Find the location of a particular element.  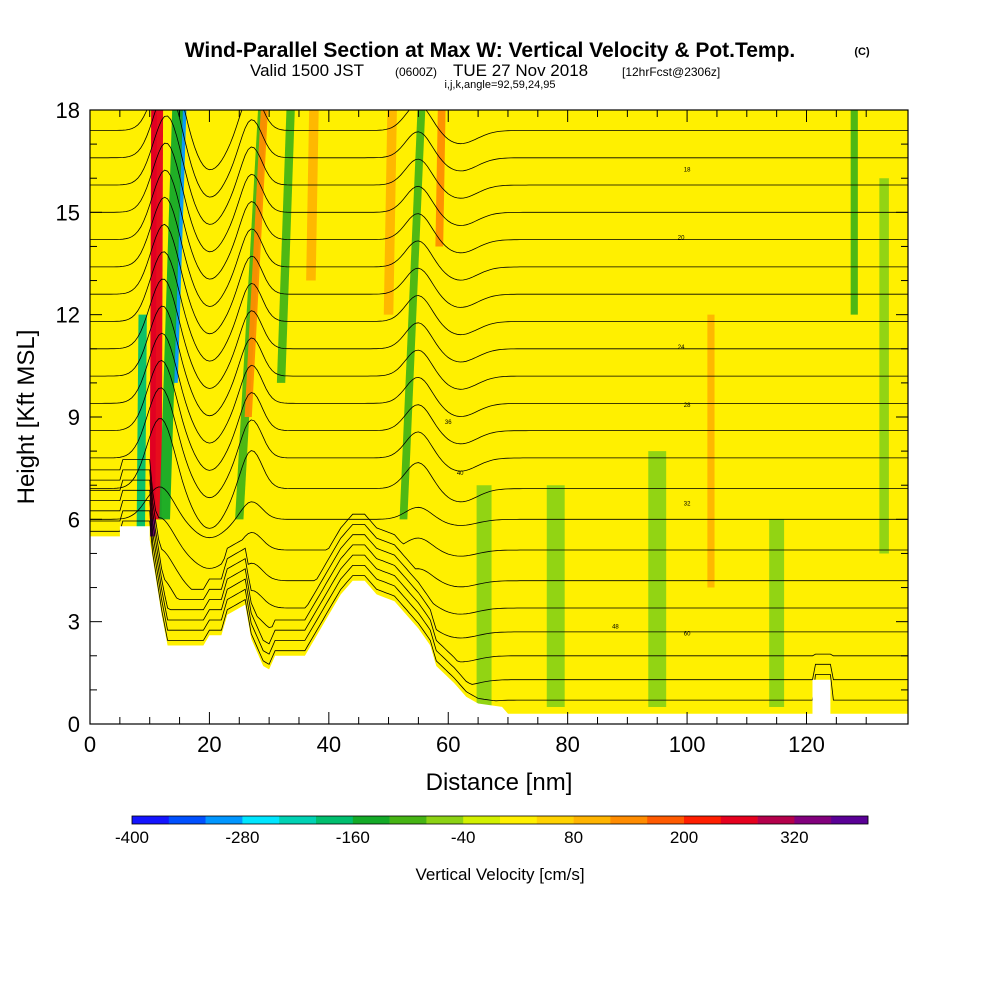

colorbar-label: Vertical Velocity [cm/s] is located at coordinates (499, 874).